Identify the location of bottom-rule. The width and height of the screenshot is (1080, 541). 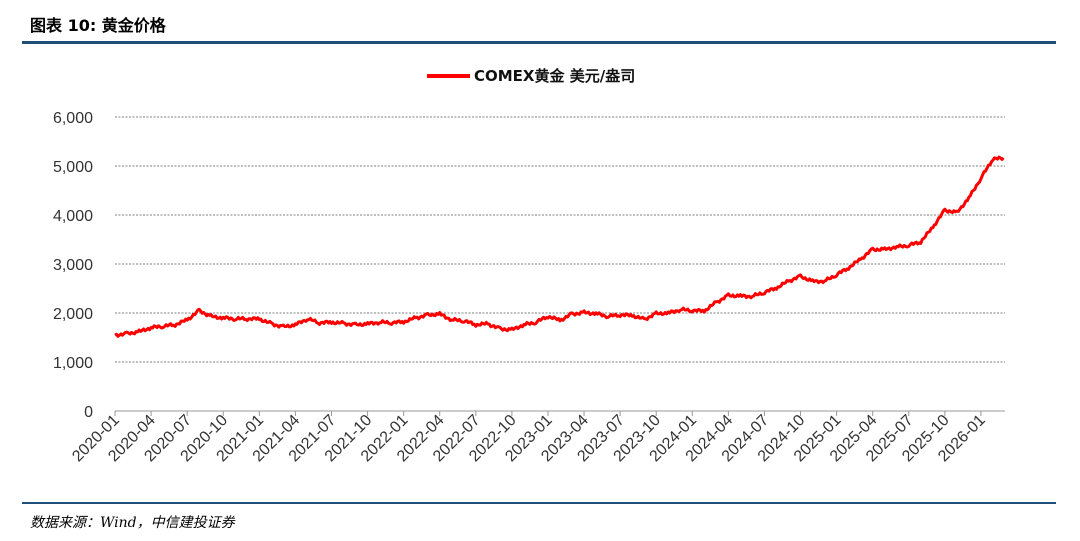
(539, 503).